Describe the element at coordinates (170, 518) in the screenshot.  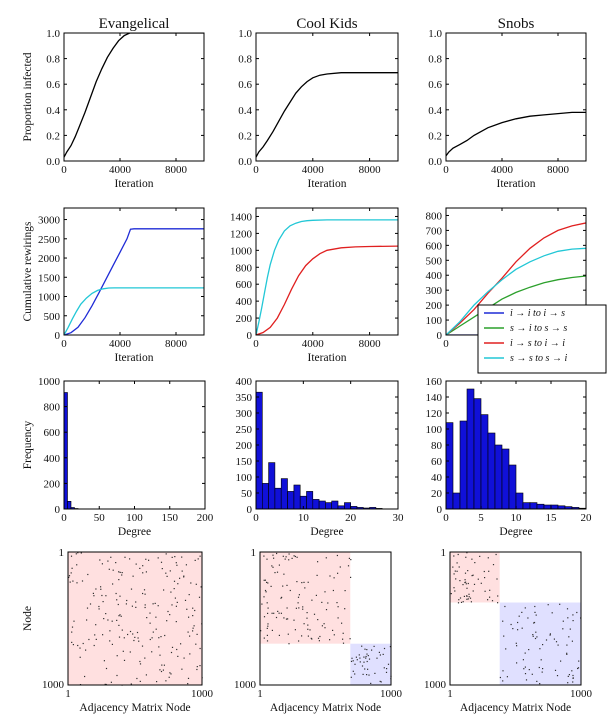
I see `degree-evangelical-xtick-label: 150` at that location.